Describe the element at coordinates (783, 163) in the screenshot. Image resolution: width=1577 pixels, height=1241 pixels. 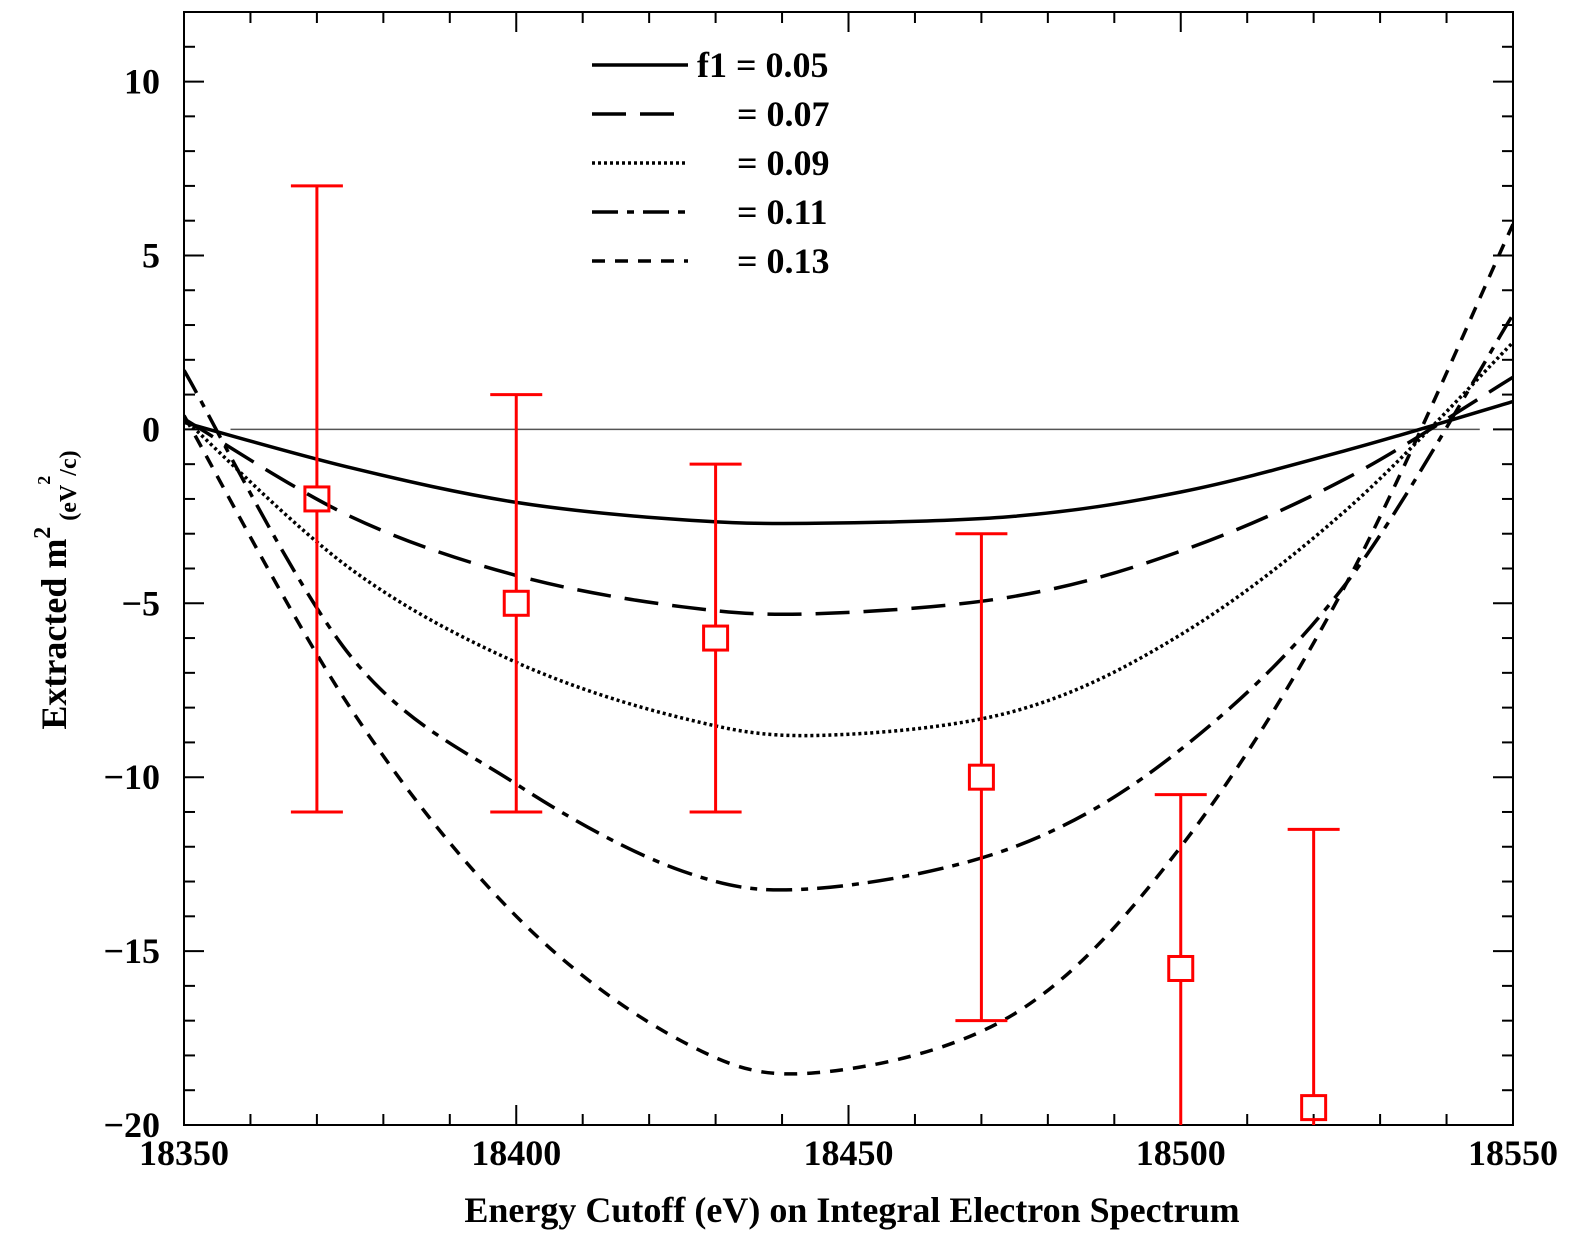
I see `legend-label: = 0.09` at that location.